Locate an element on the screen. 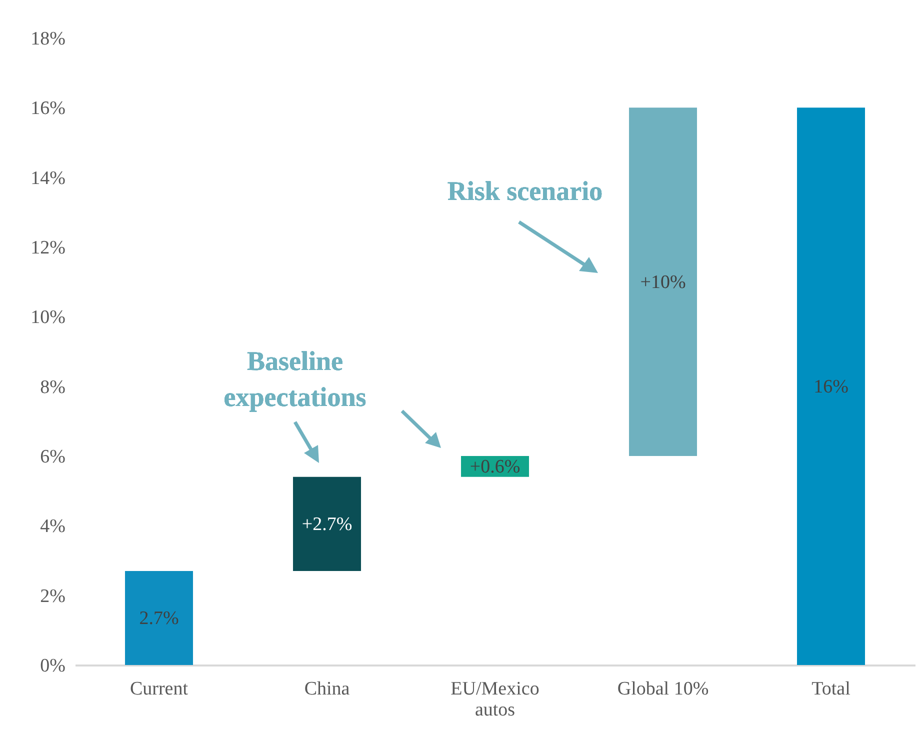 This screenshot has width=921, height=735. data-label: +0.6% is located at coordinates (495, 467).